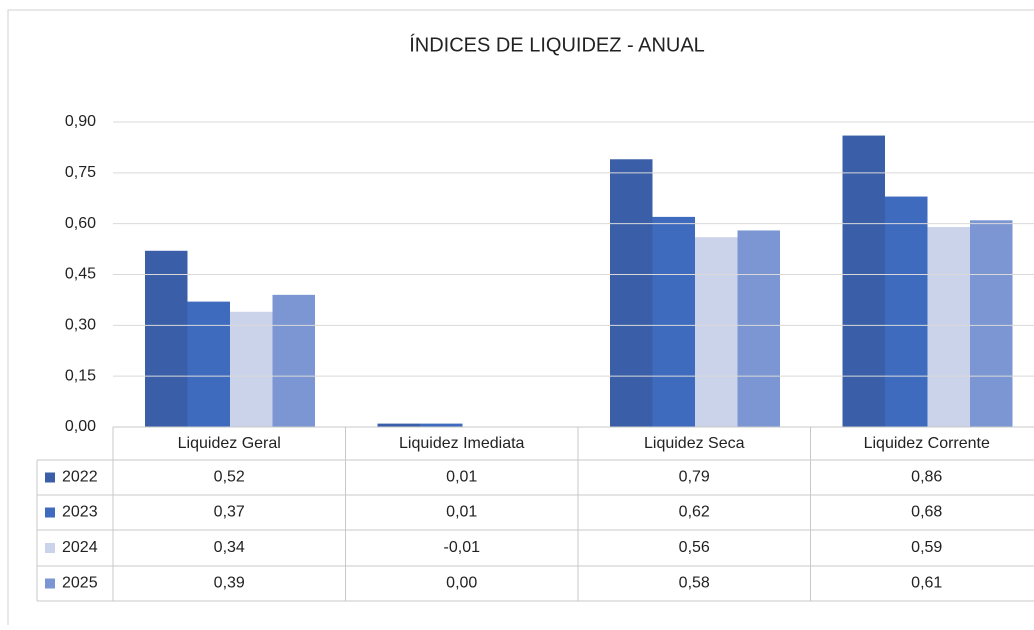  I want to click on y-tick-label: 0,60, so click(80, 223).